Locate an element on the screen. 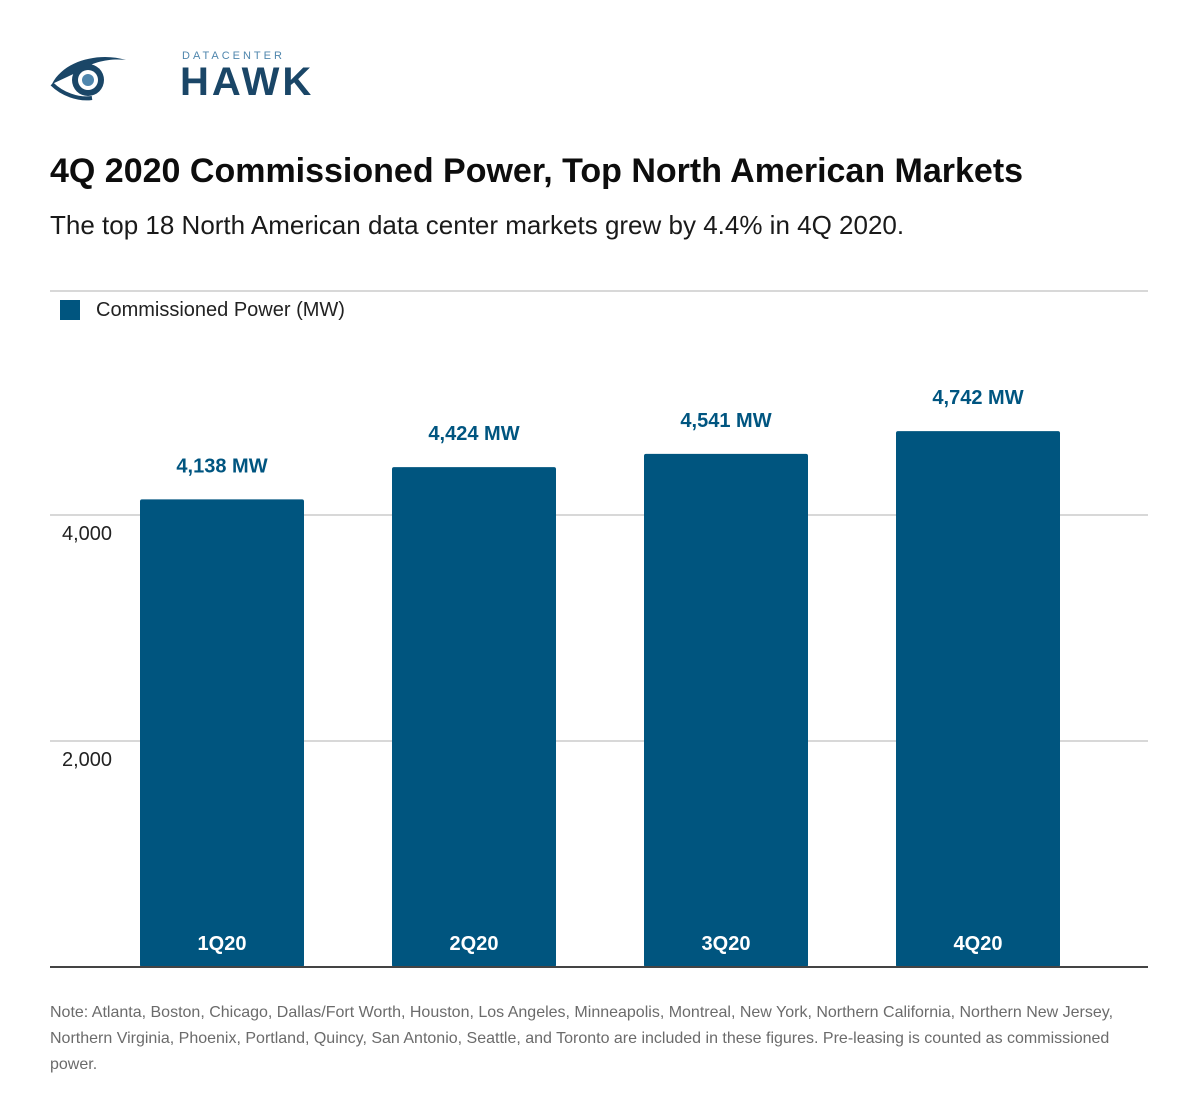 This screenshot has height=1103, width=1200. x-tick-label: 2Q20 is located at coordinates (474, 944).